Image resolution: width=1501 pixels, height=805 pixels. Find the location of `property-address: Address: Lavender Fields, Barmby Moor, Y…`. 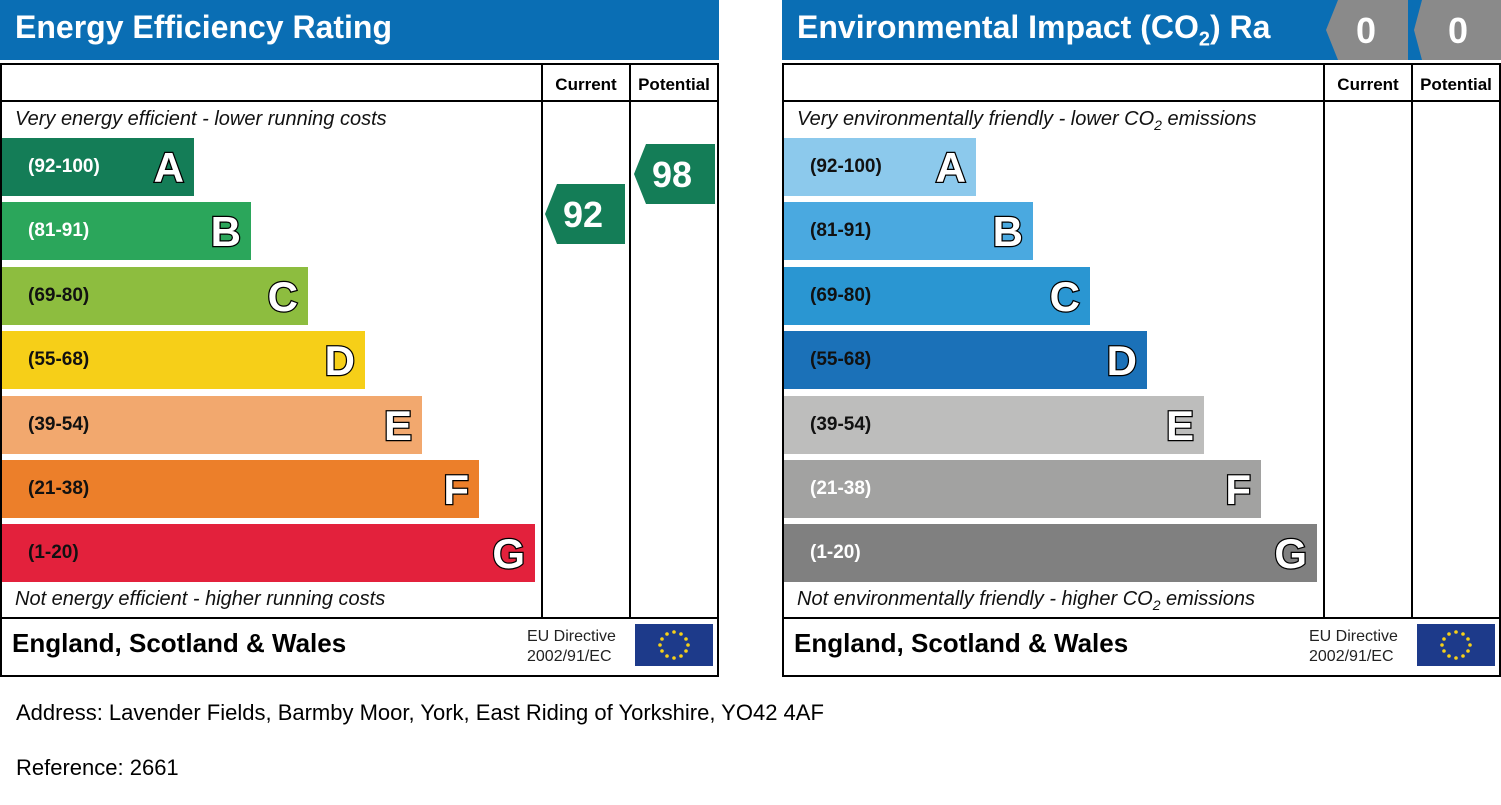

property-address: Address: Lavender Fields, Barmby Moor, Y… is located at coordinates (420, 712).